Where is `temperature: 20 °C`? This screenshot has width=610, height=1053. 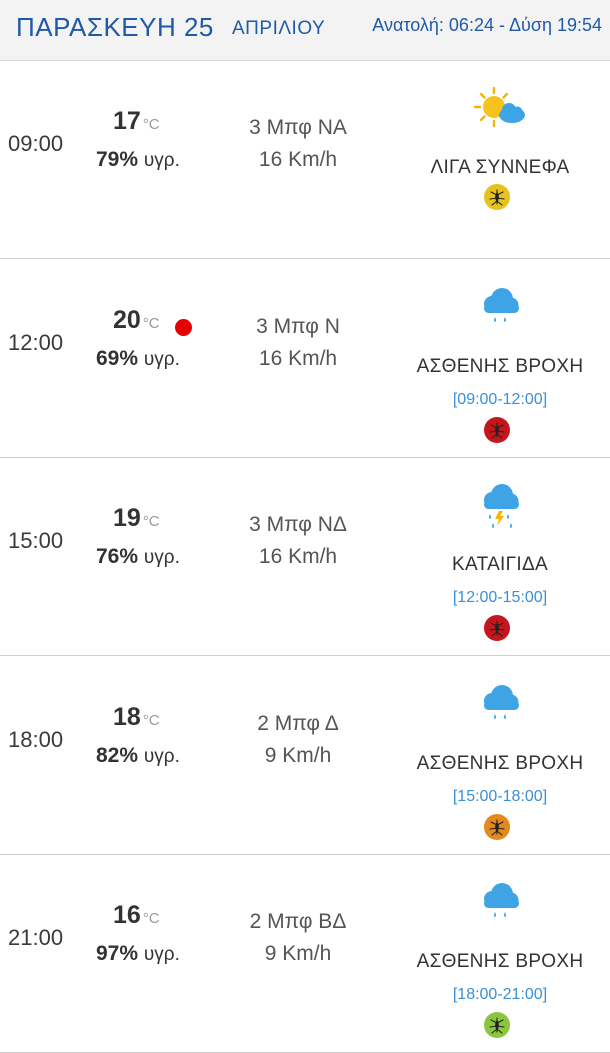 temperature: 20 °C is located at coordinates (136, 320).